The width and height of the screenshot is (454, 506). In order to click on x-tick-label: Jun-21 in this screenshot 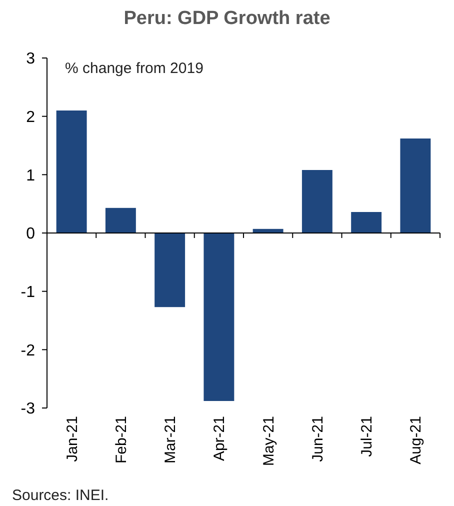, I will do `click(317, 439)`.